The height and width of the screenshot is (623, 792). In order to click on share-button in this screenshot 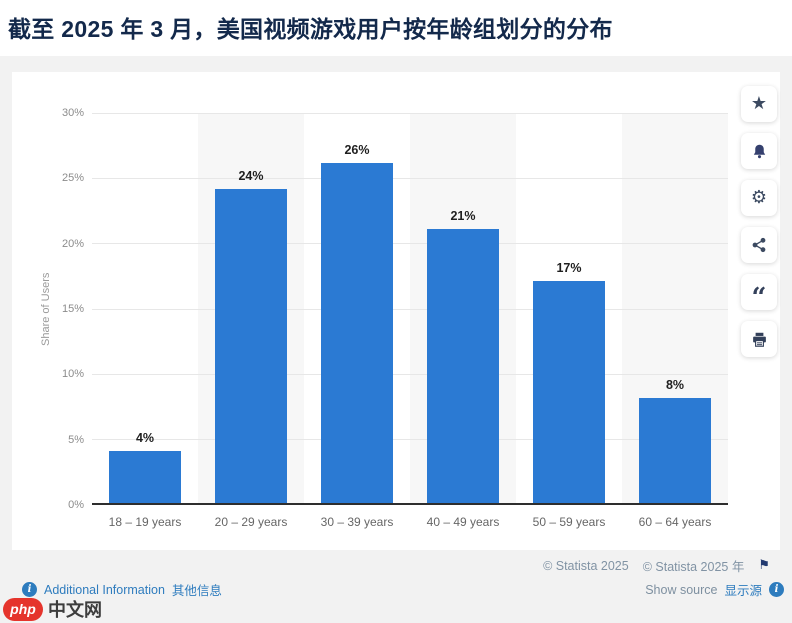, I will do `click(759, 245)`.